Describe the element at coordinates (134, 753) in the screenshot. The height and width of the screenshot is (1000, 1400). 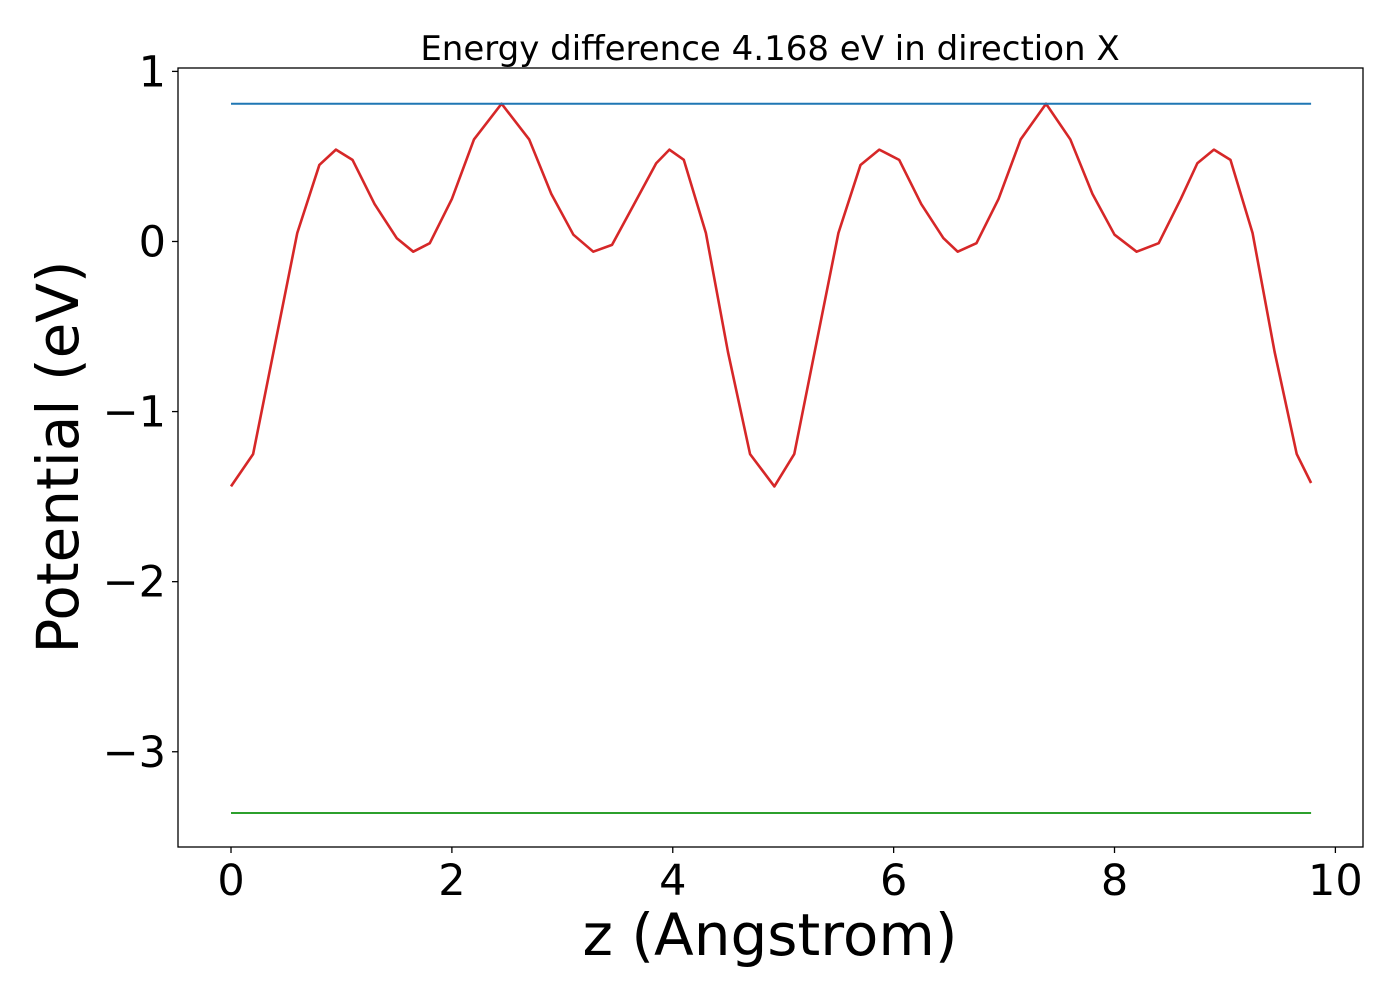
I see `y-tick-label: −3` at that location.